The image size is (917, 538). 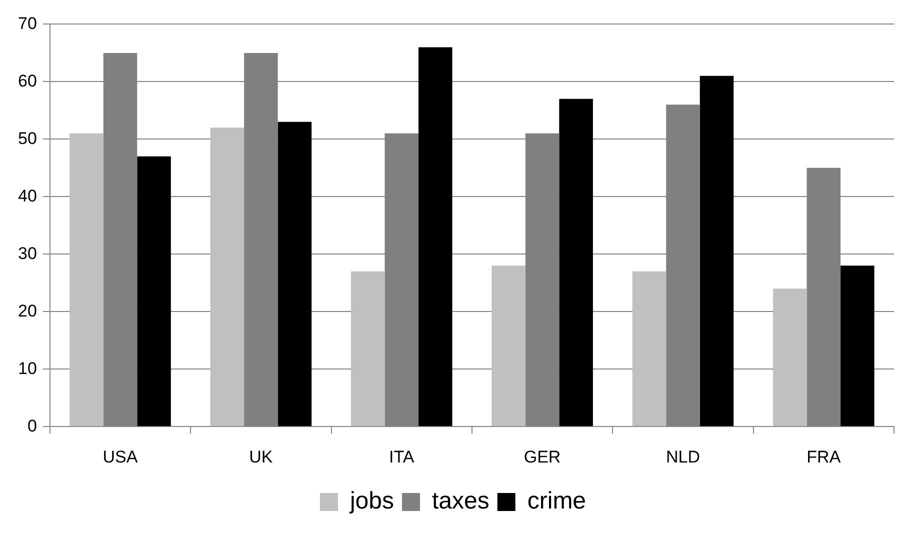 I want to click on x-tick-label: ITA, so click(x=402, y=456).